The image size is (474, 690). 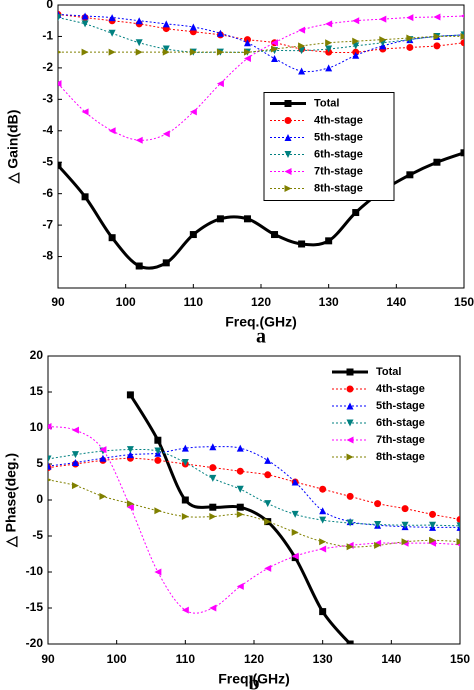 I want to click on legend-label: 5th-stage, so click(x=338, y=137).